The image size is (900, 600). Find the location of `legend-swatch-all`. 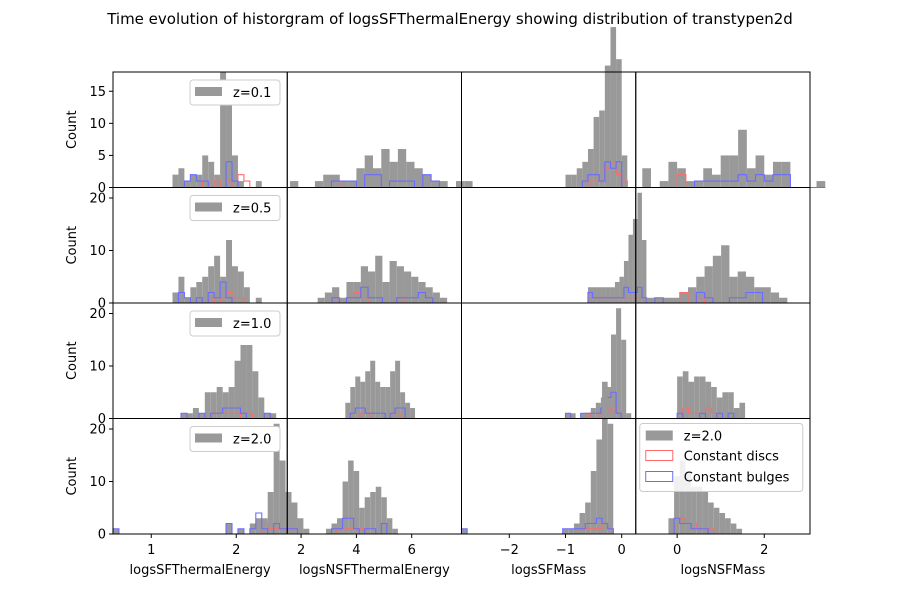

legend-swatch-all is located at coordinates (659, 435).